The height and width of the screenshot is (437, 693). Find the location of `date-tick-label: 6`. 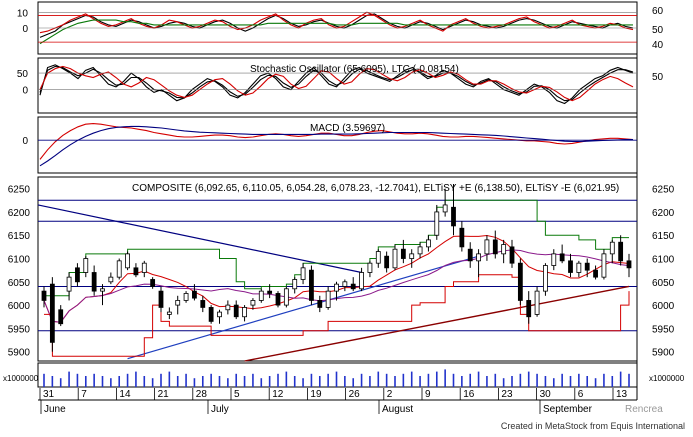

date-tick-label: 6 is located at coordinates (581, 394).